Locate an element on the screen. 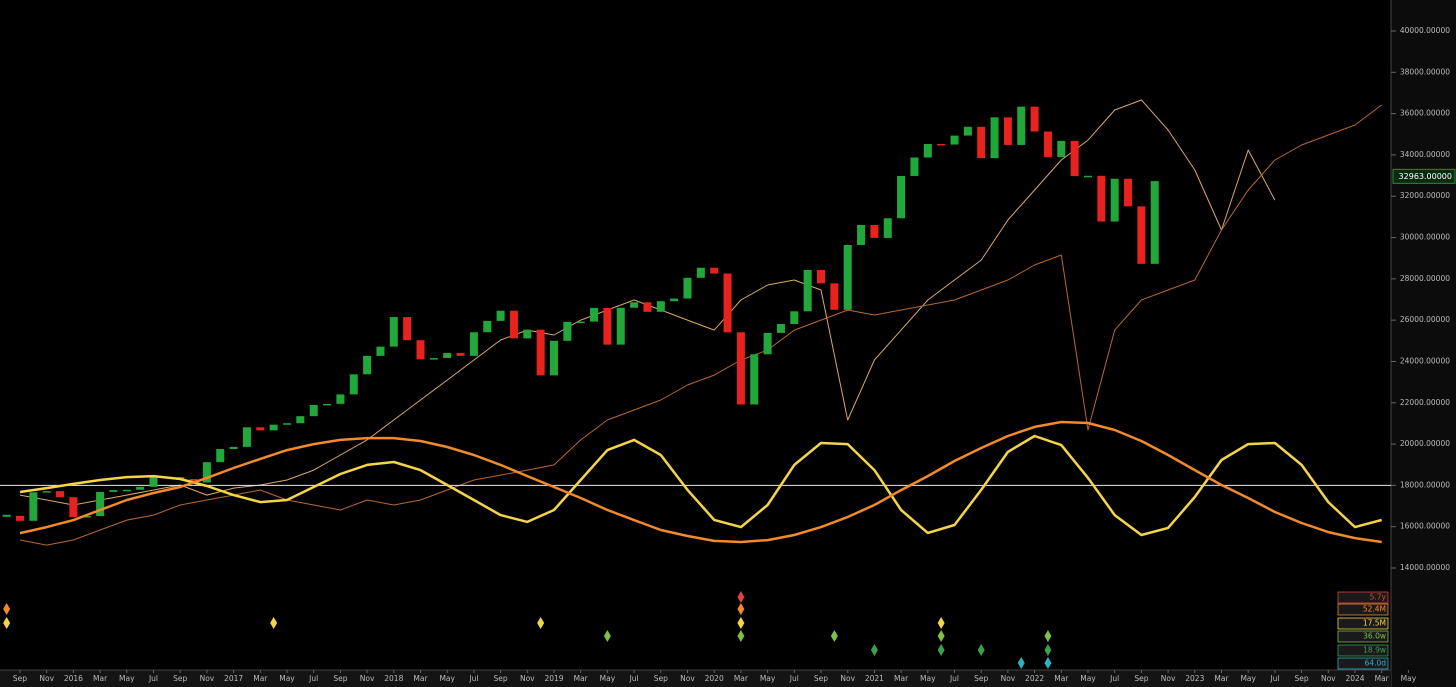 Image resolution: width=1456 pixels, height=687 pixels. legend-entry: 52.4M is located at coordinates (1374, 609).